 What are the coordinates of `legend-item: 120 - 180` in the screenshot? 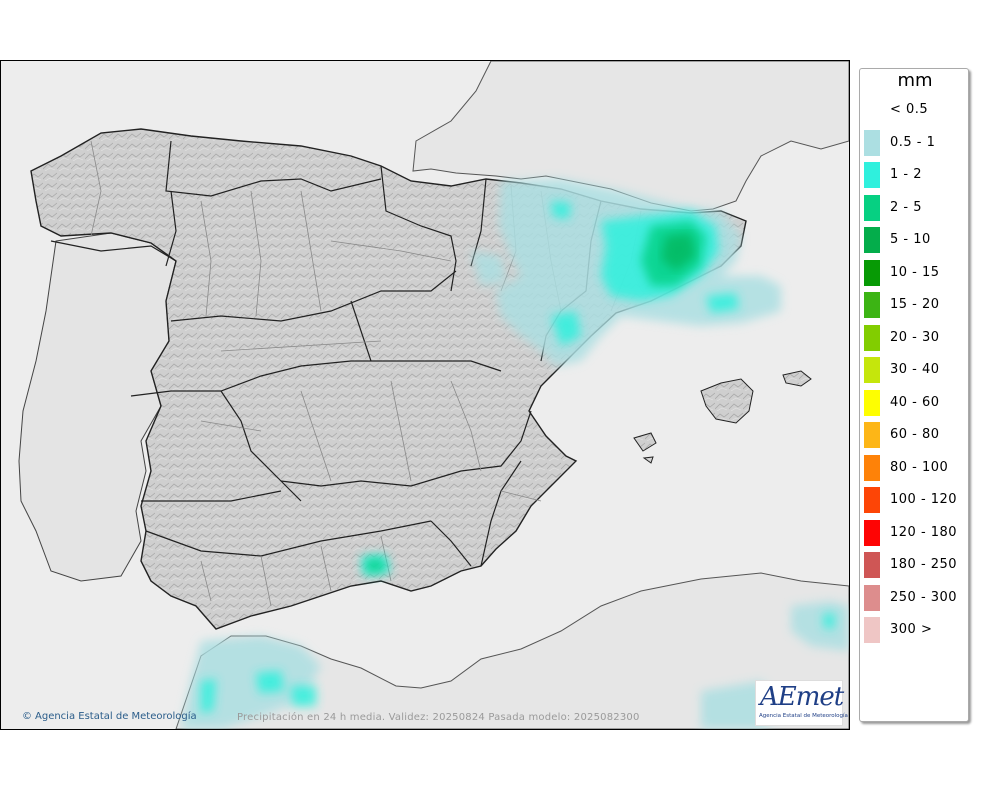 It's located at (914, 532).